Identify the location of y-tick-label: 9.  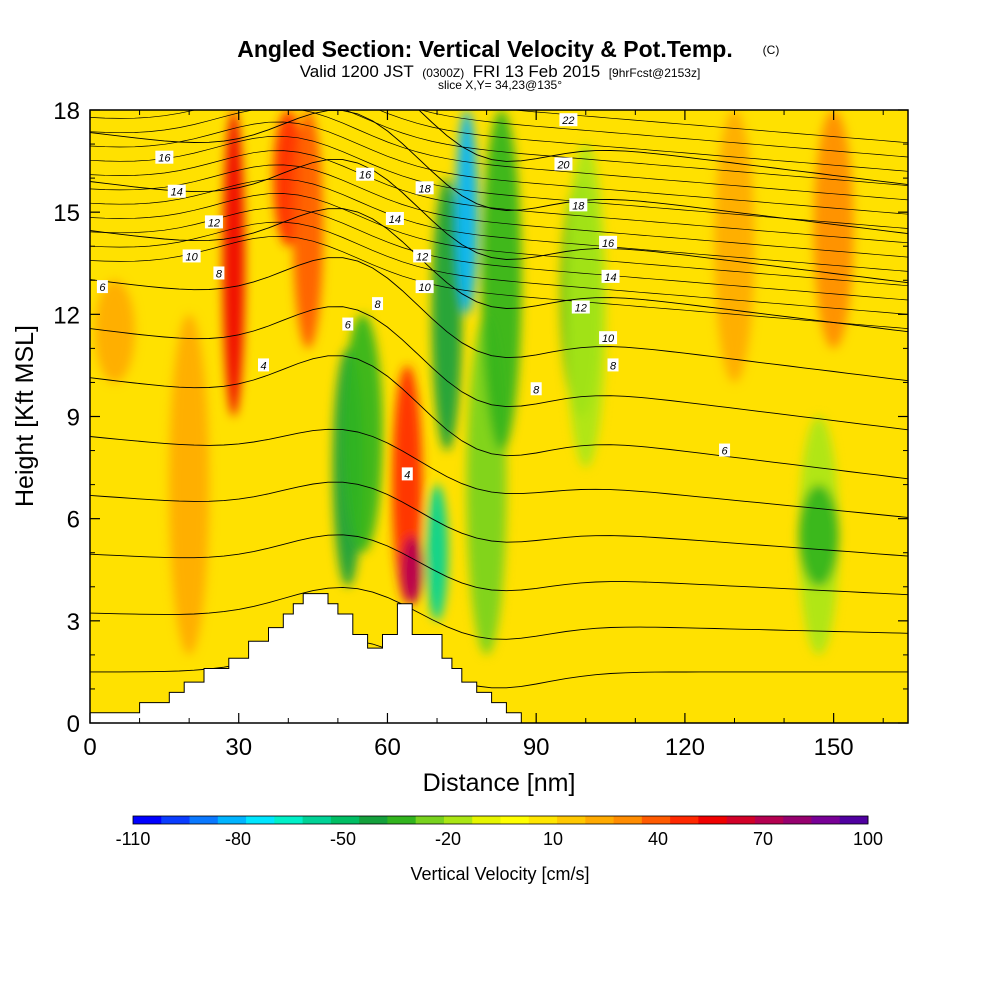
(73, 418).